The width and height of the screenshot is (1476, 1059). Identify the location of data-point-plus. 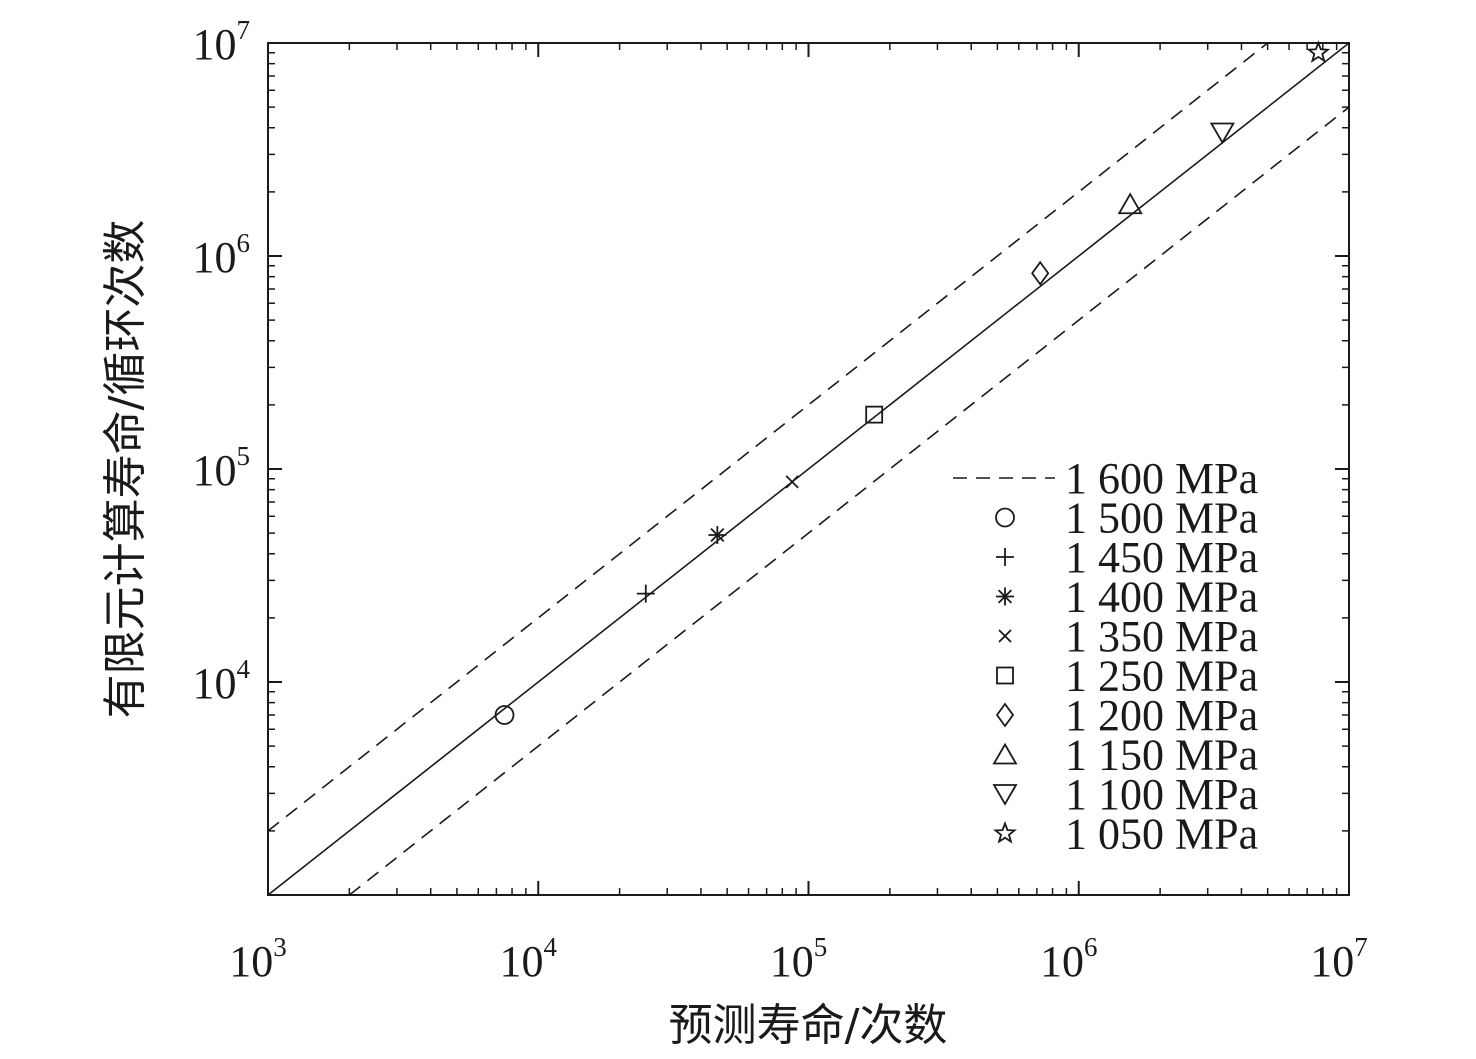
(645, 593).